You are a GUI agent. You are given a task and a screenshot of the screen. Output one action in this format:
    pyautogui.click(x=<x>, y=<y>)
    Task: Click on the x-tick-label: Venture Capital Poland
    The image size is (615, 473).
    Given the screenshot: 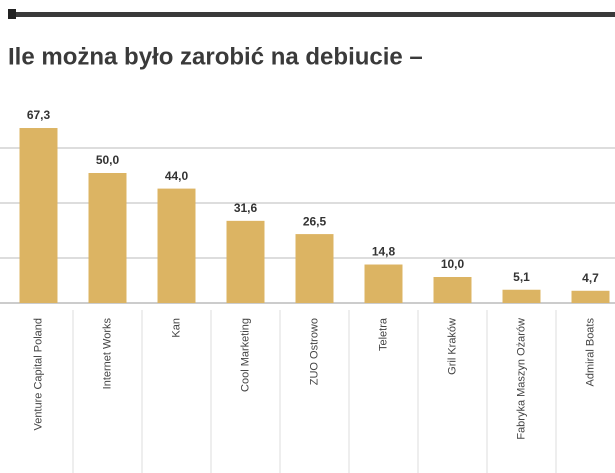 What is the action you would take?
    pyautogui.click(x=38, y=374)
    